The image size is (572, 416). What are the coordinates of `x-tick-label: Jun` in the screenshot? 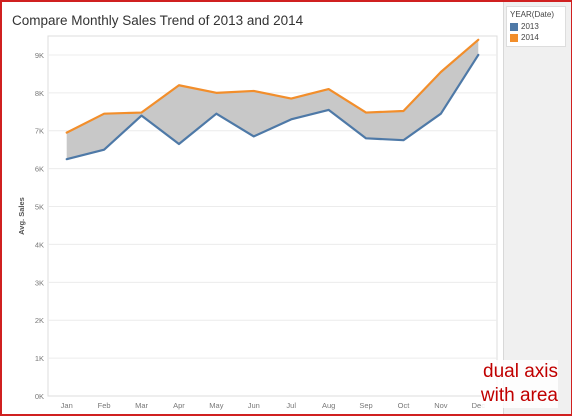 It's located at (254, 405).